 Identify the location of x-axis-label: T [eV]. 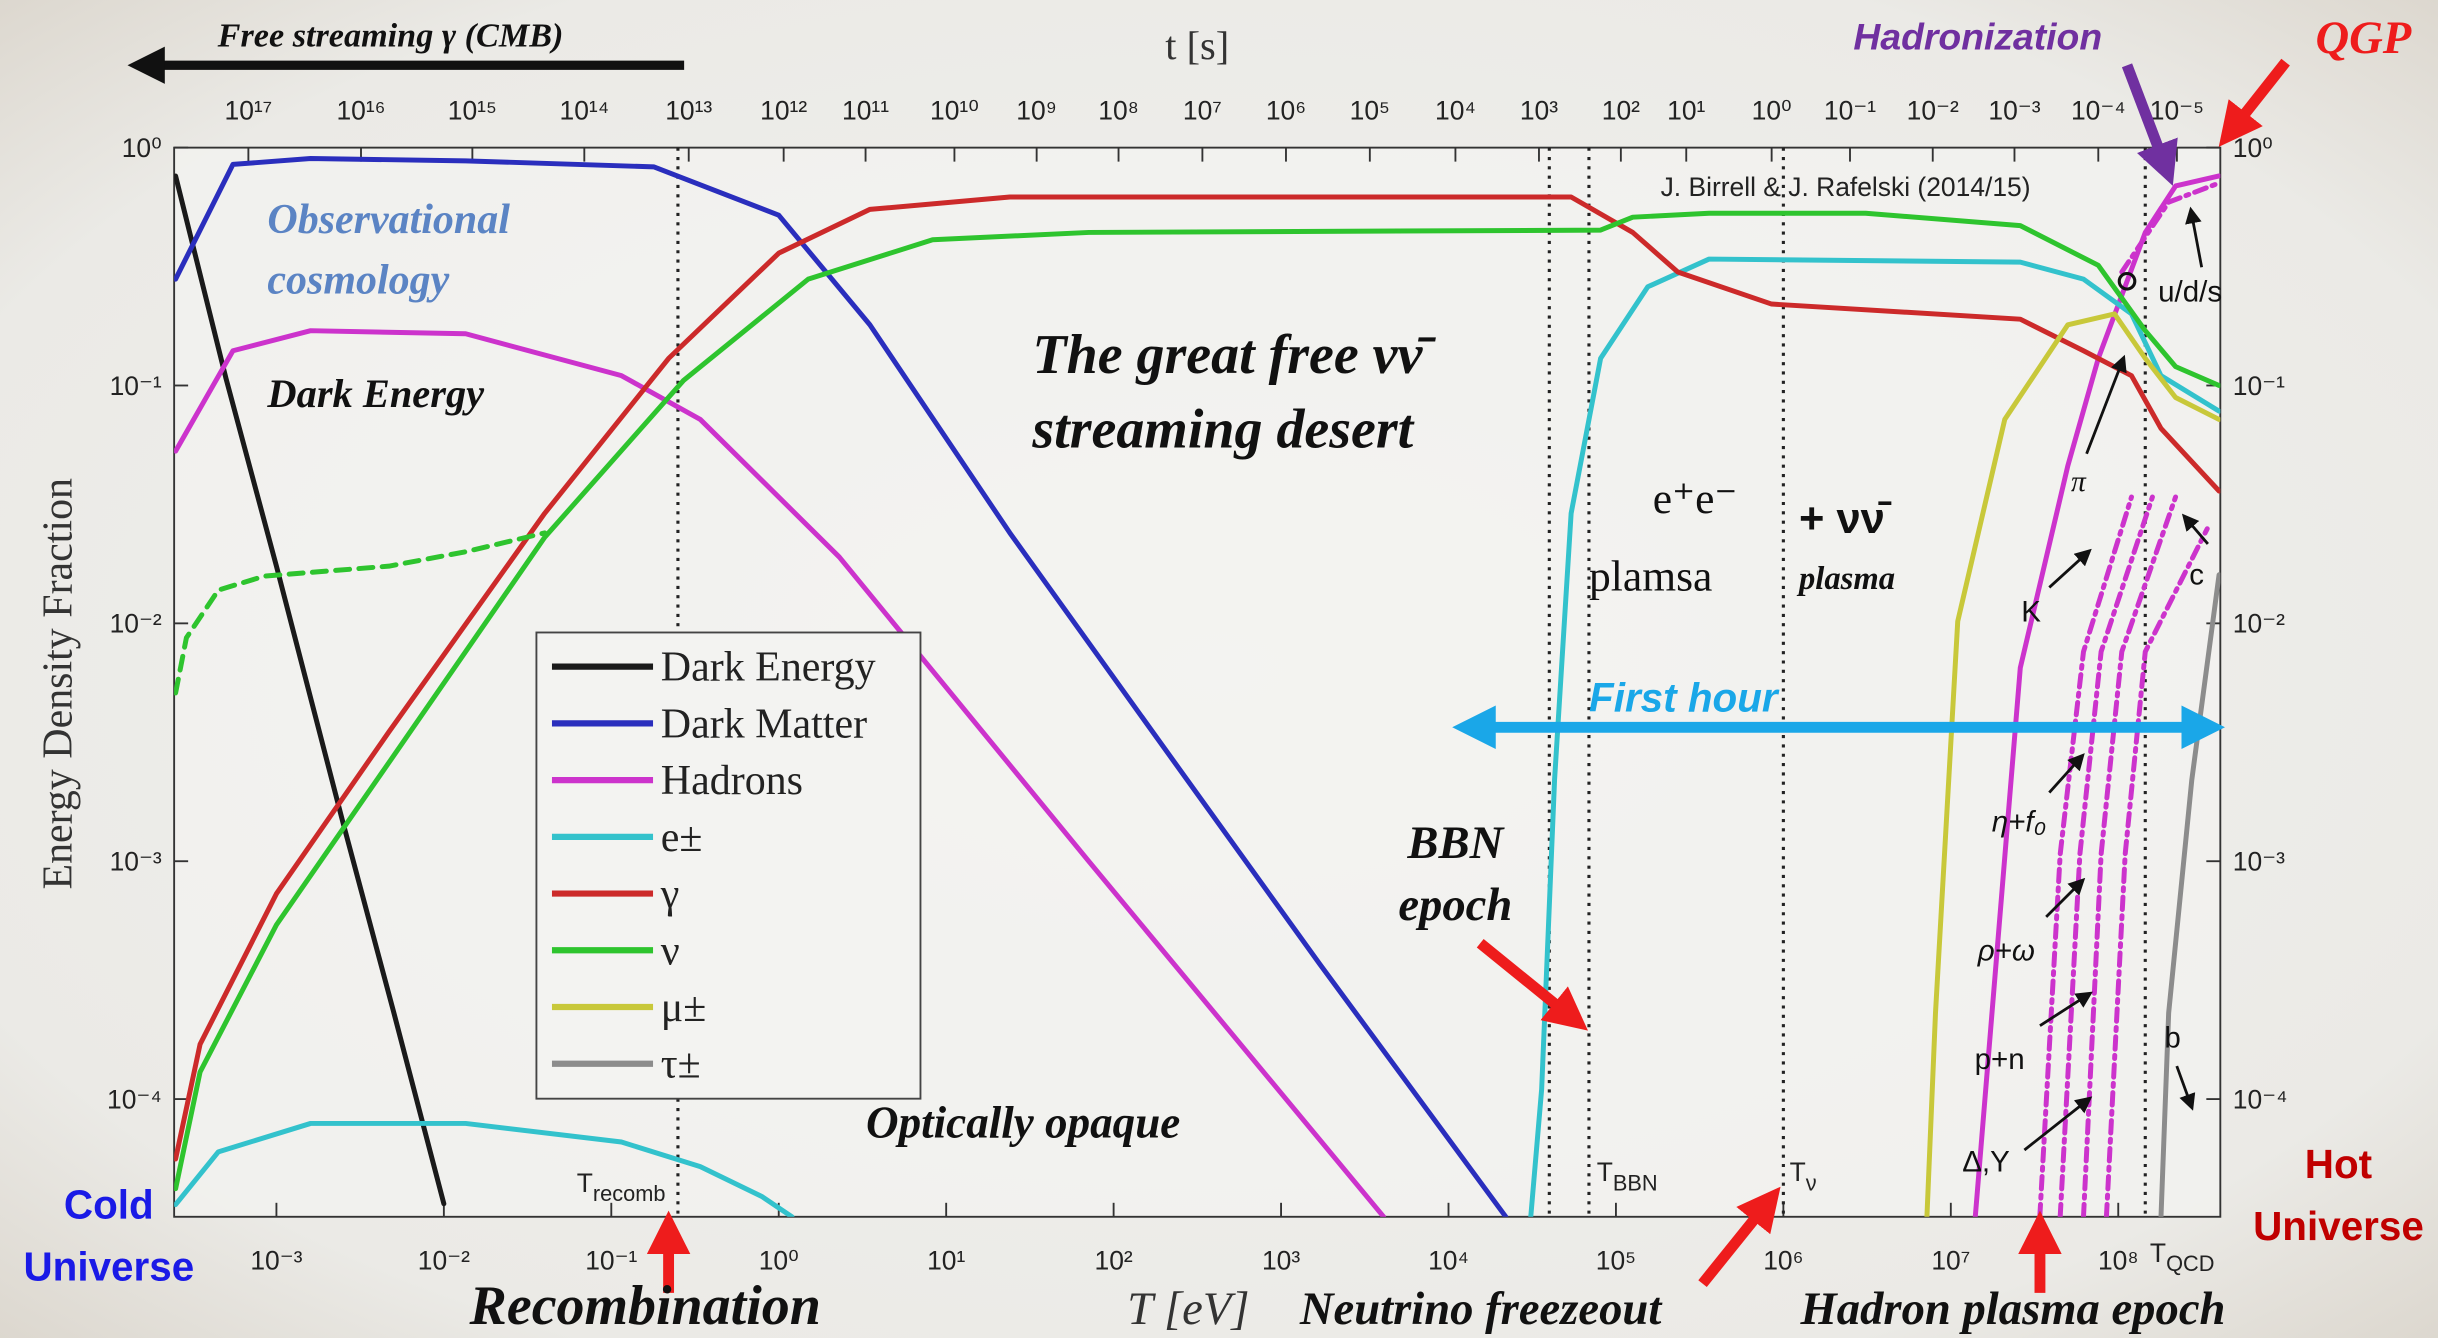
(1188, 1309).